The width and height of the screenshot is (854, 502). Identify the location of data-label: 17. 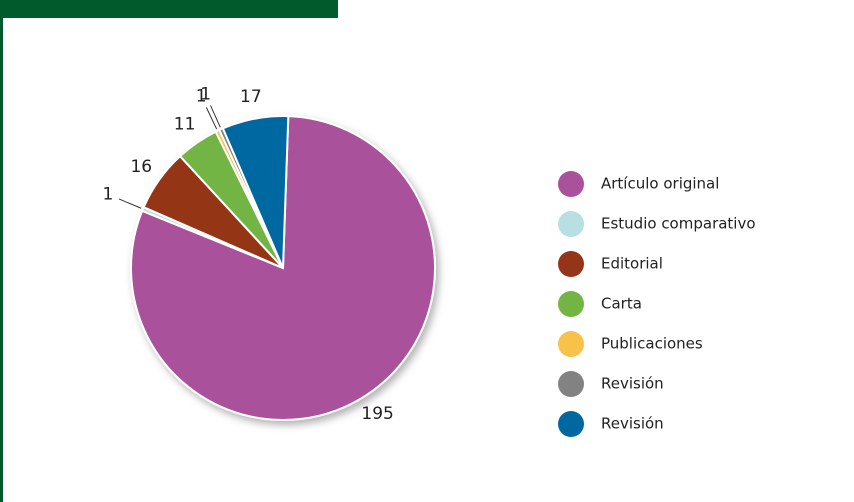
(251, 97).